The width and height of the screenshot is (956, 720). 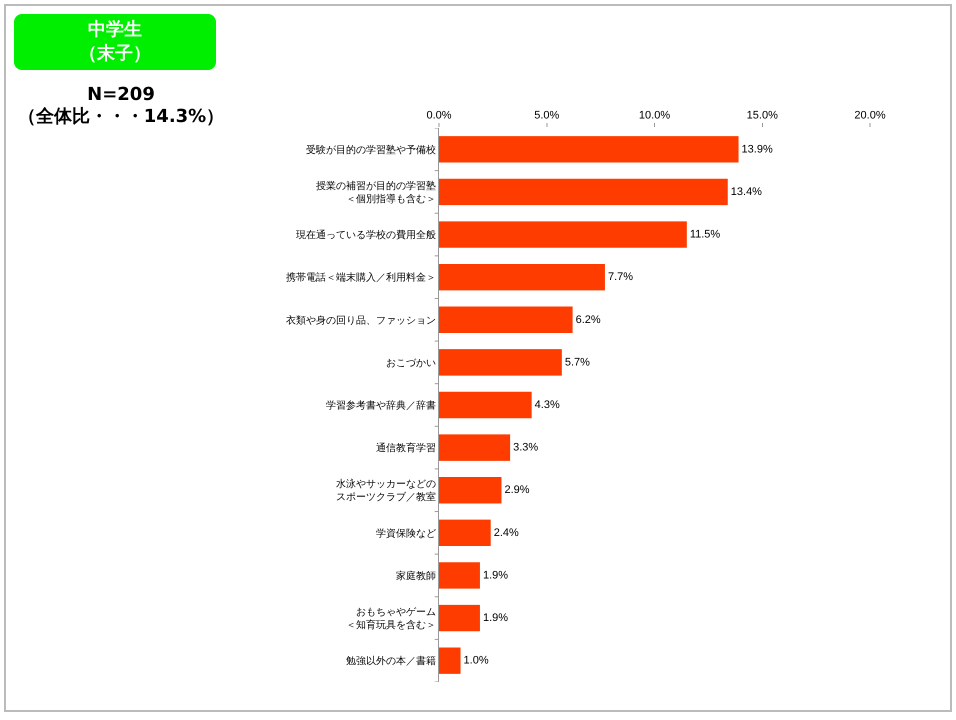 What do you see at coordinates (411, 363) in the screenshot?
I see `y-tick-label: おこづかい` at bounding box center [411, 363].